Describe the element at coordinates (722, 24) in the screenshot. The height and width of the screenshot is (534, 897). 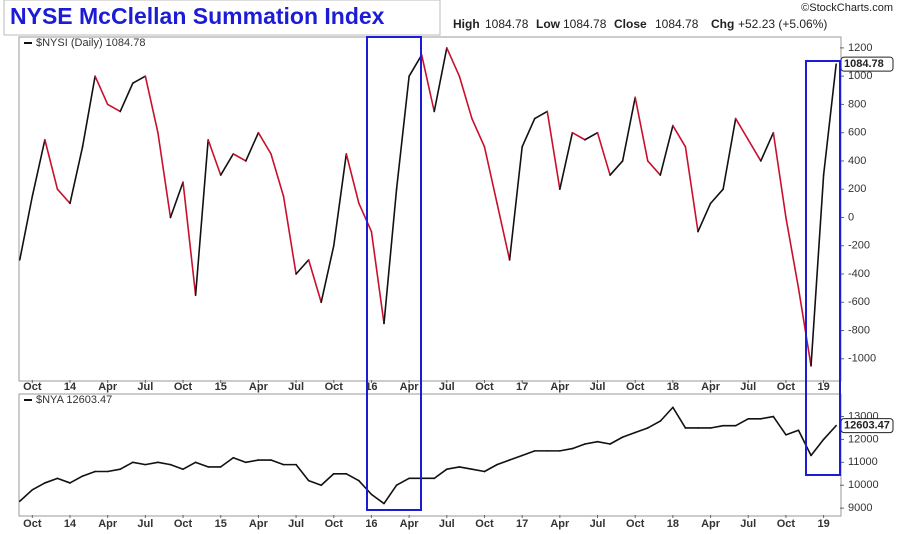
I see `stat-label: Chg` at that location.